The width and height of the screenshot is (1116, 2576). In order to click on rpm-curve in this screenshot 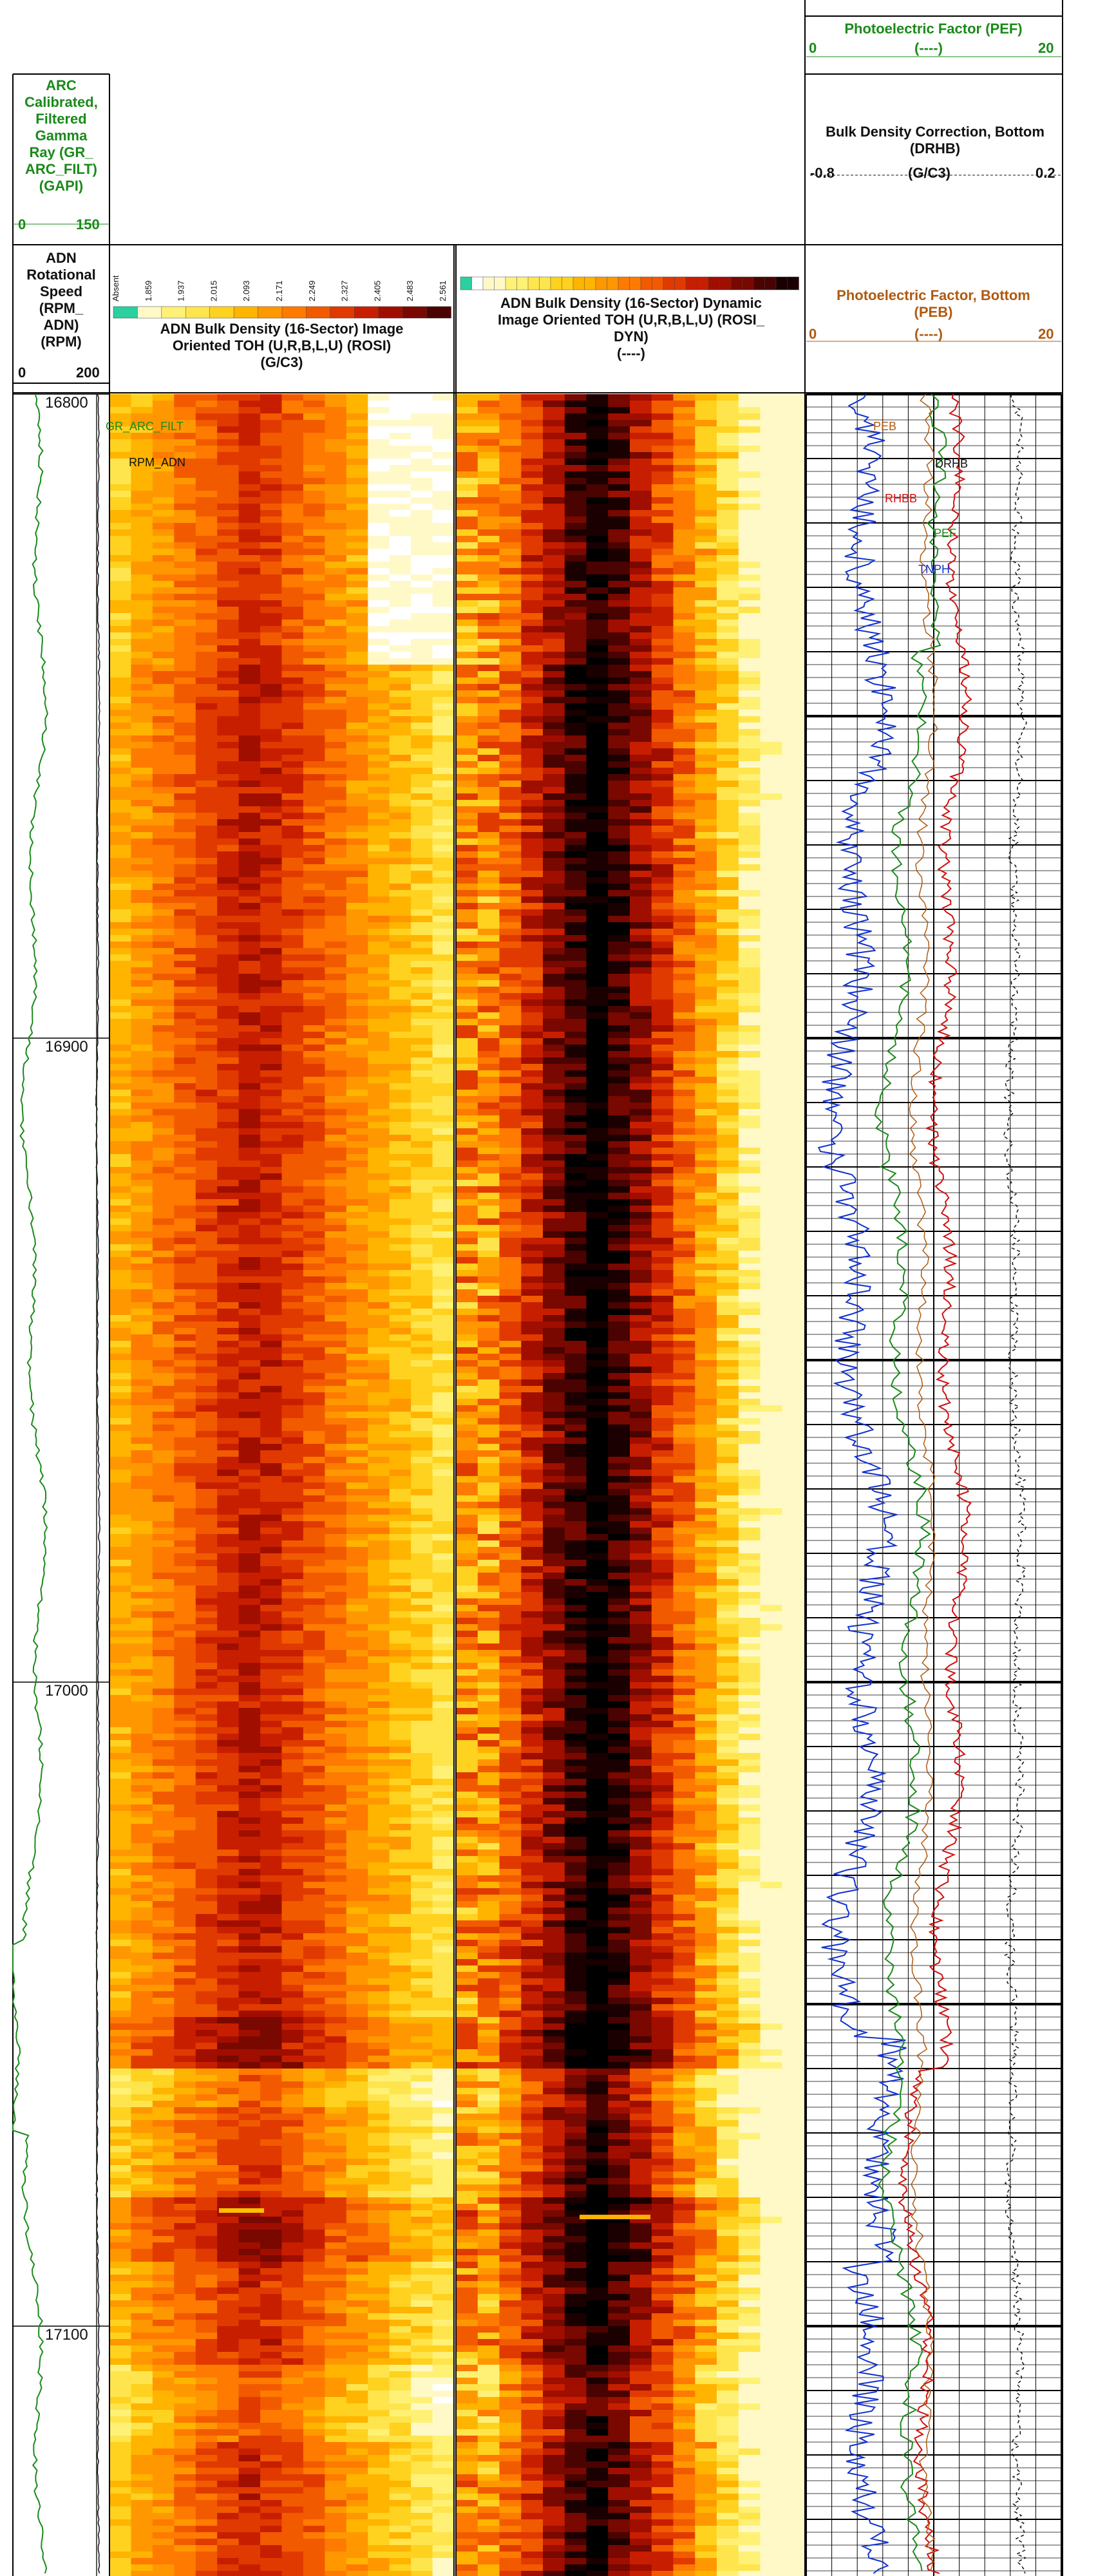, I will do `click(97, 1483)`.